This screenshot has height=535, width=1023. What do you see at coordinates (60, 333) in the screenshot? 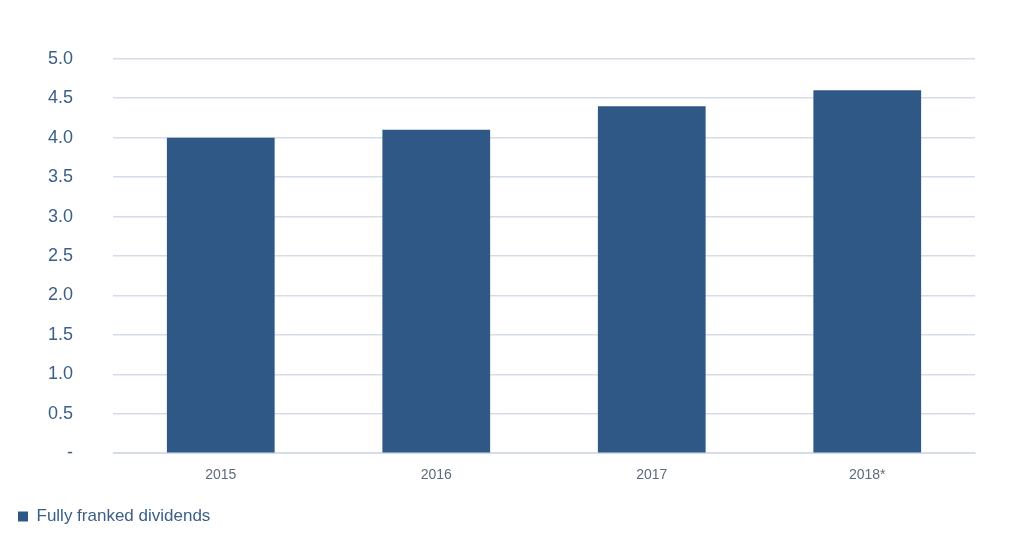
I see `y-tick-label: 1.5` at bounding box center [60, 333].